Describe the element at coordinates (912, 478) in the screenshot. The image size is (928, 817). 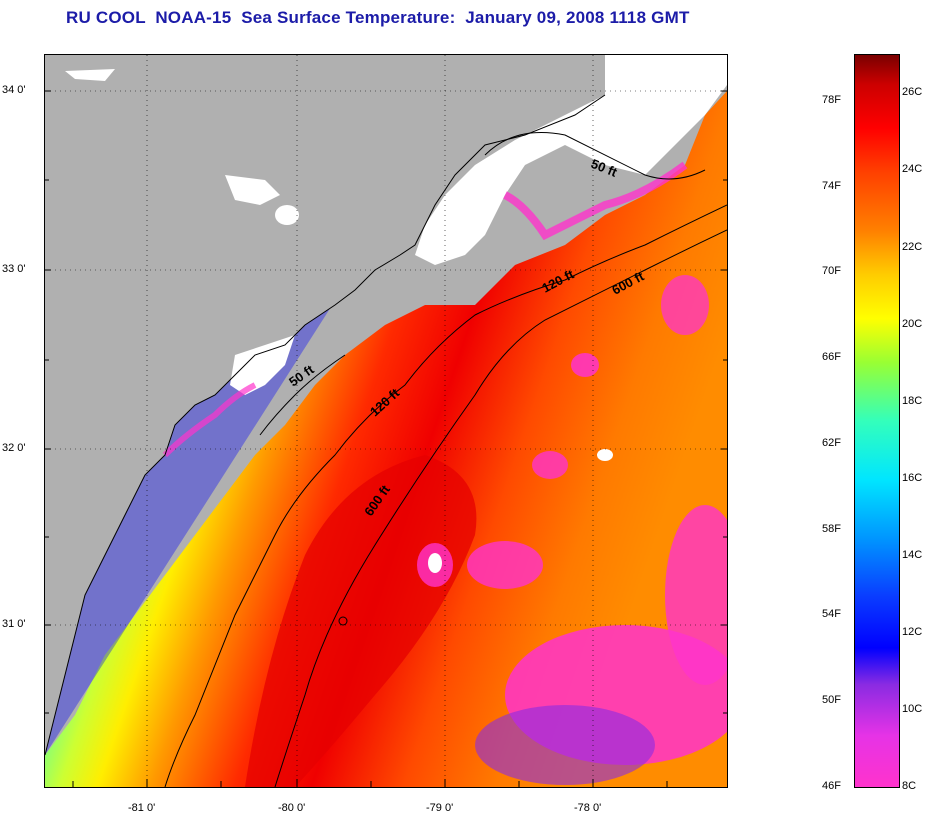
I see `colorbar-label-c: 16C` at that location.